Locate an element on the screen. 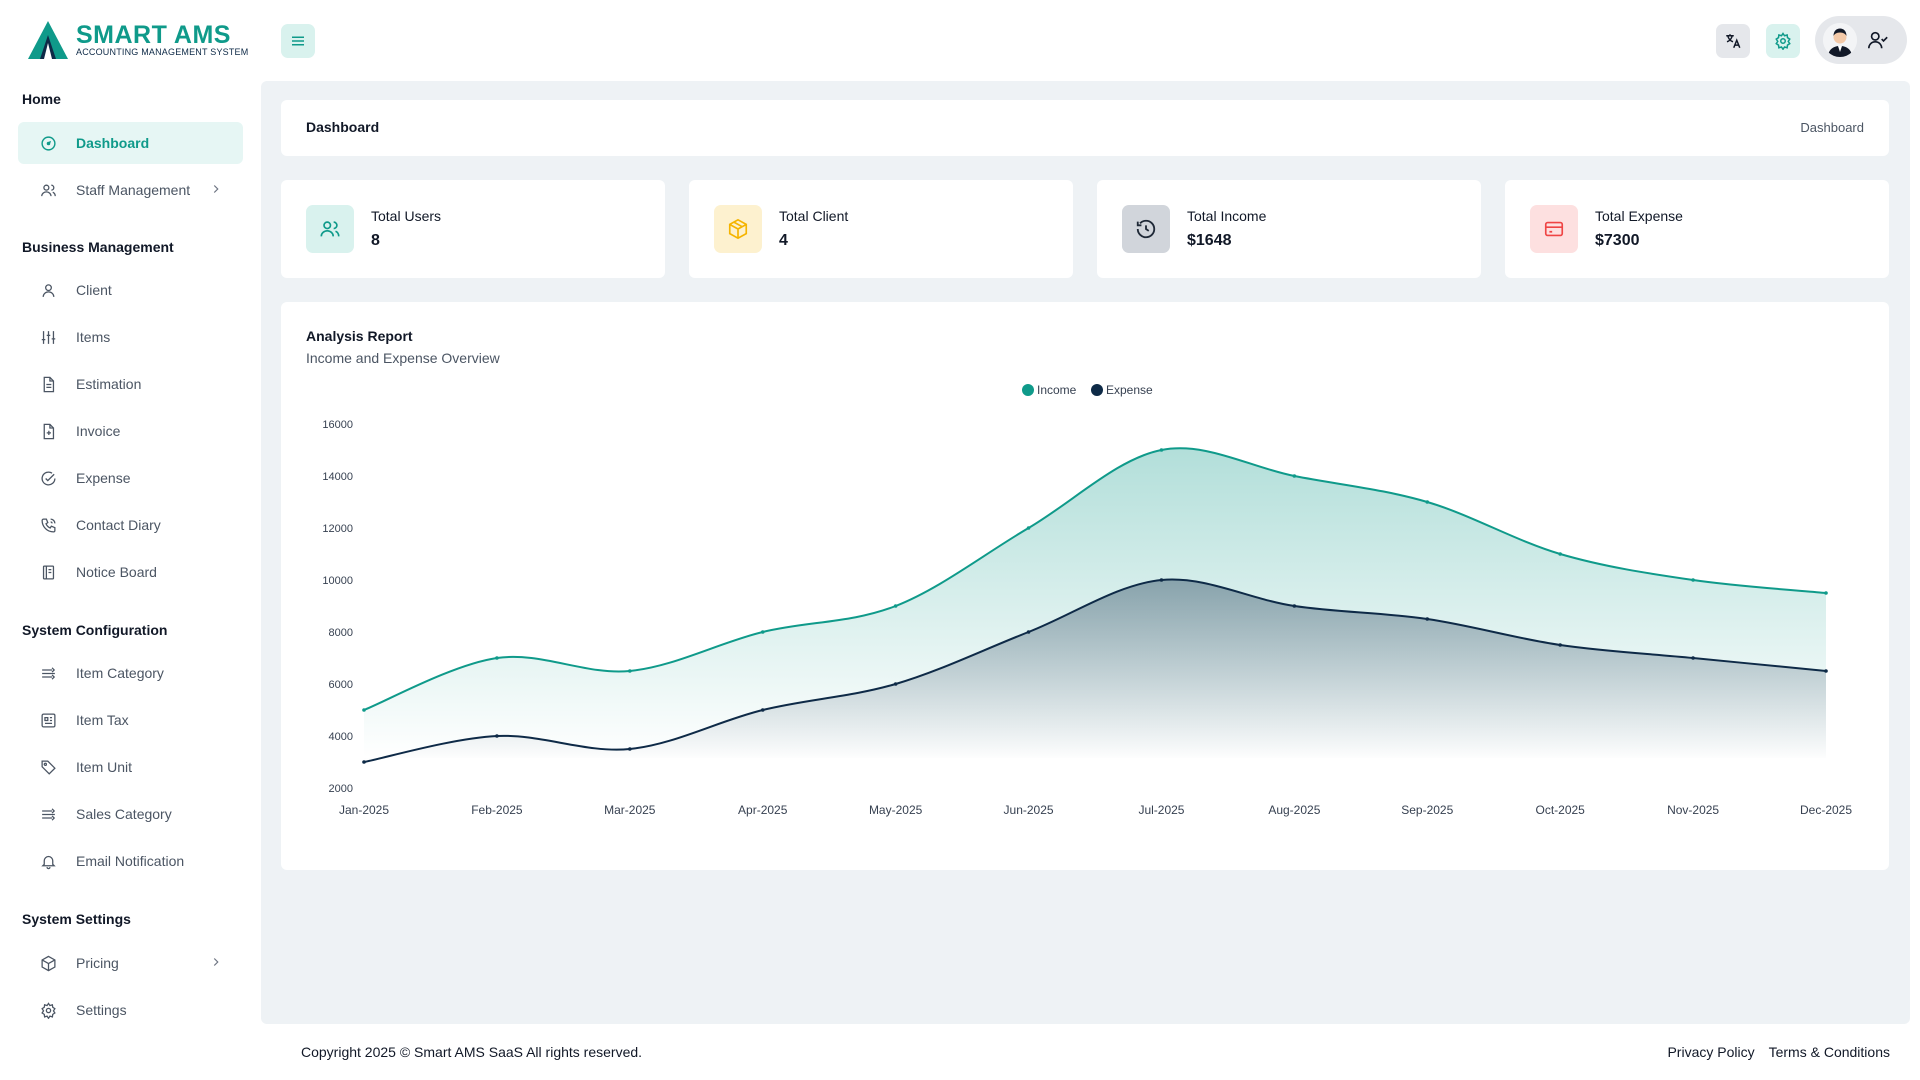  sidebar-item-settings: Settings is located at coordinates (130, 1010).